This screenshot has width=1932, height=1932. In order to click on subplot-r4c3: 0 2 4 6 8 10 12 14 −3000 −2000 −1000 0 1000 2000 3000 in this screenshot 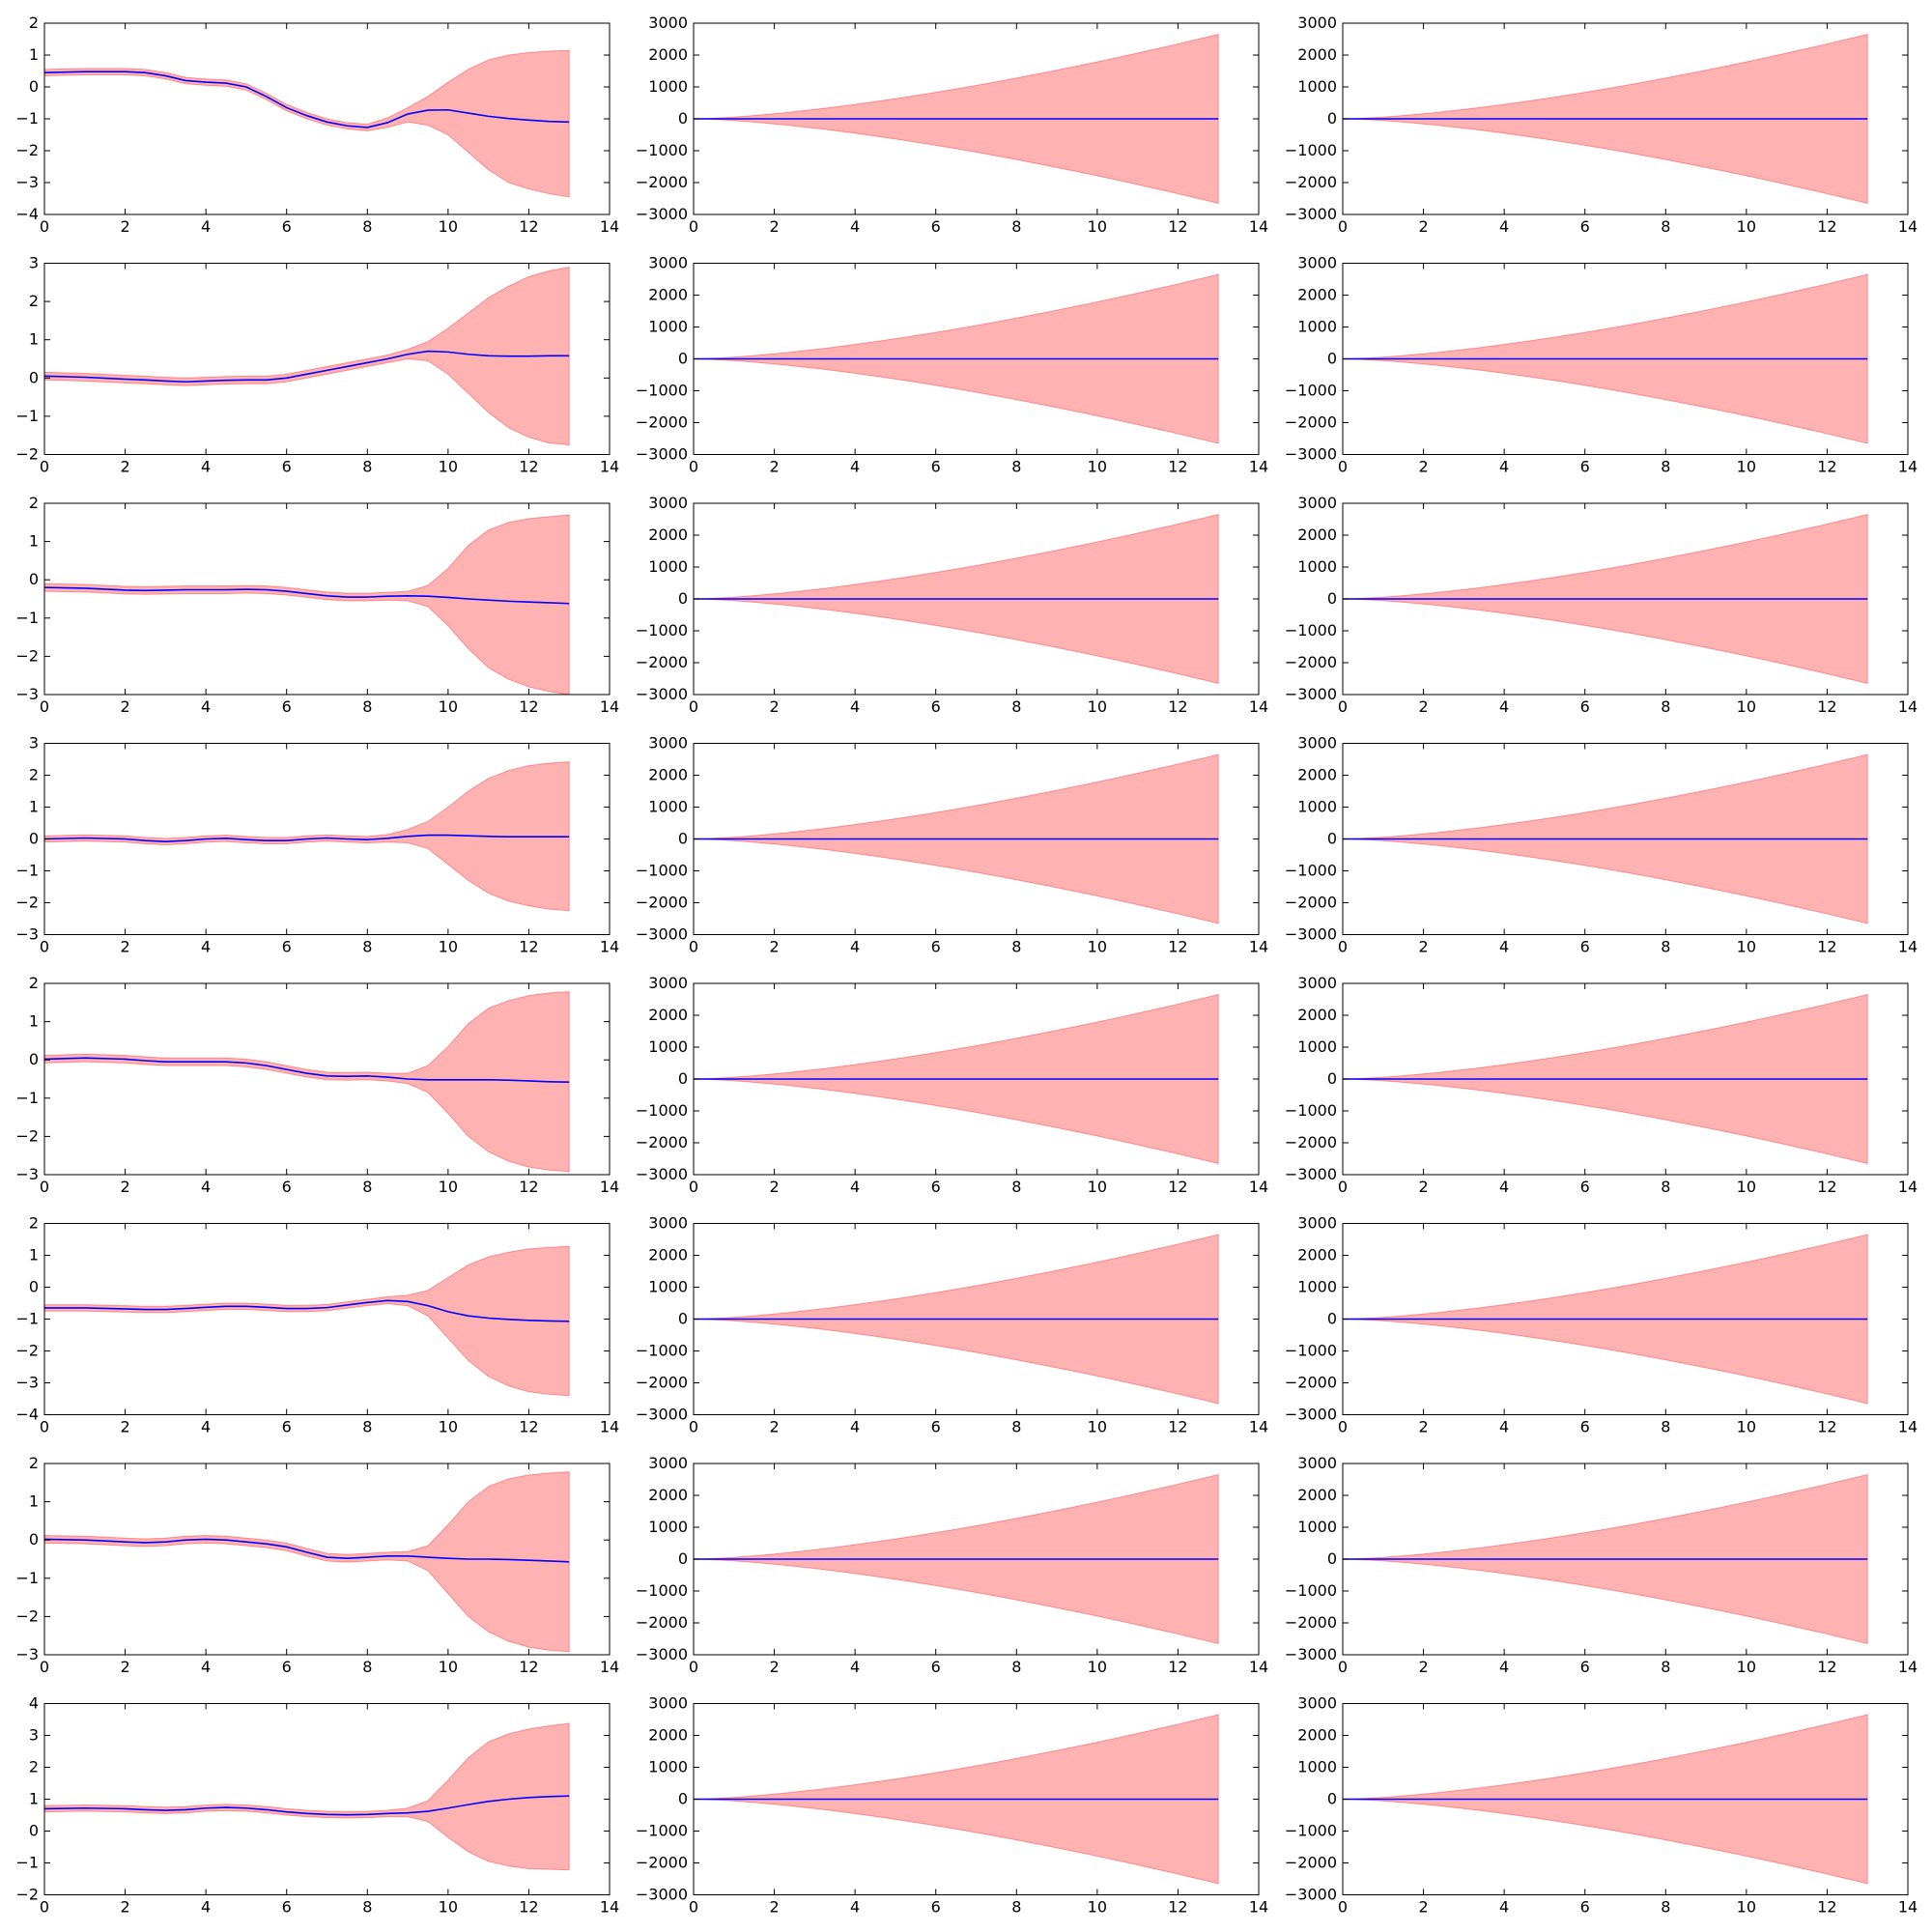, I will do `click(1601, 845)`.